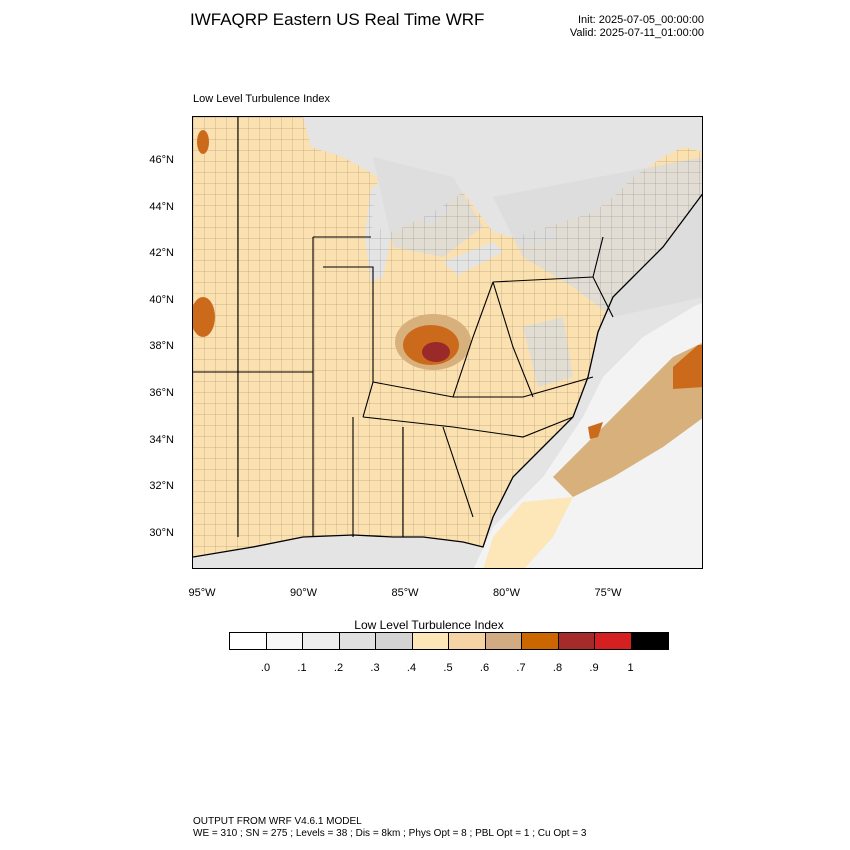  What do you see at coordinates (405, 593) in the screenshot?
I see `longitude-label: 85°W` at bounding box center [405, 593].